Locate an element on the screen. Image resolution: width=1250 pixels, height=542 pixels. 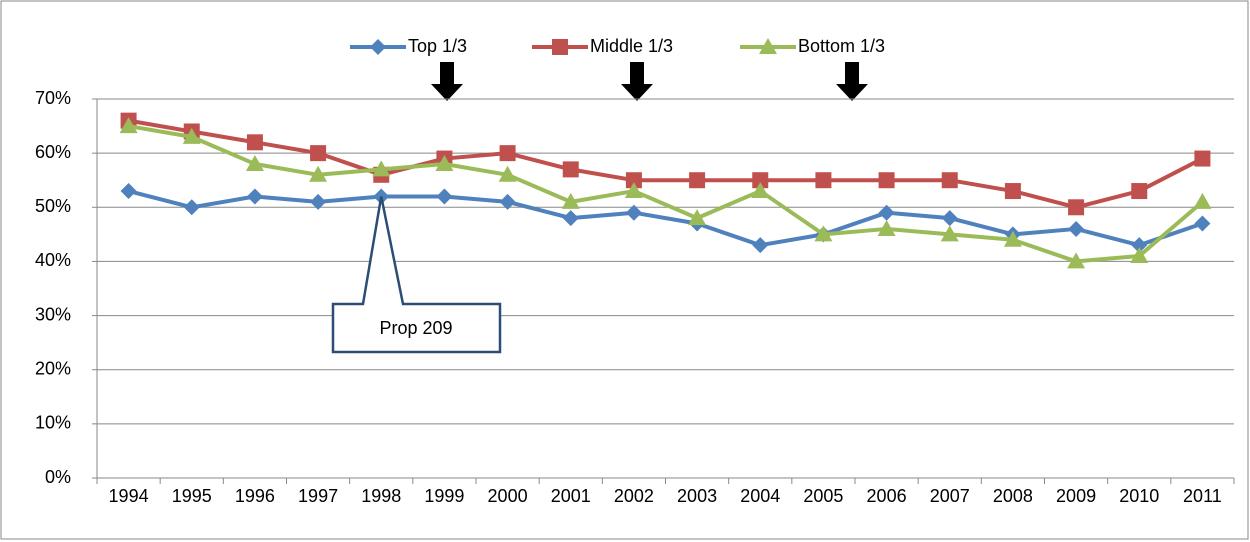
x-tick-label: 2001 is located at coordinates (571, 496).